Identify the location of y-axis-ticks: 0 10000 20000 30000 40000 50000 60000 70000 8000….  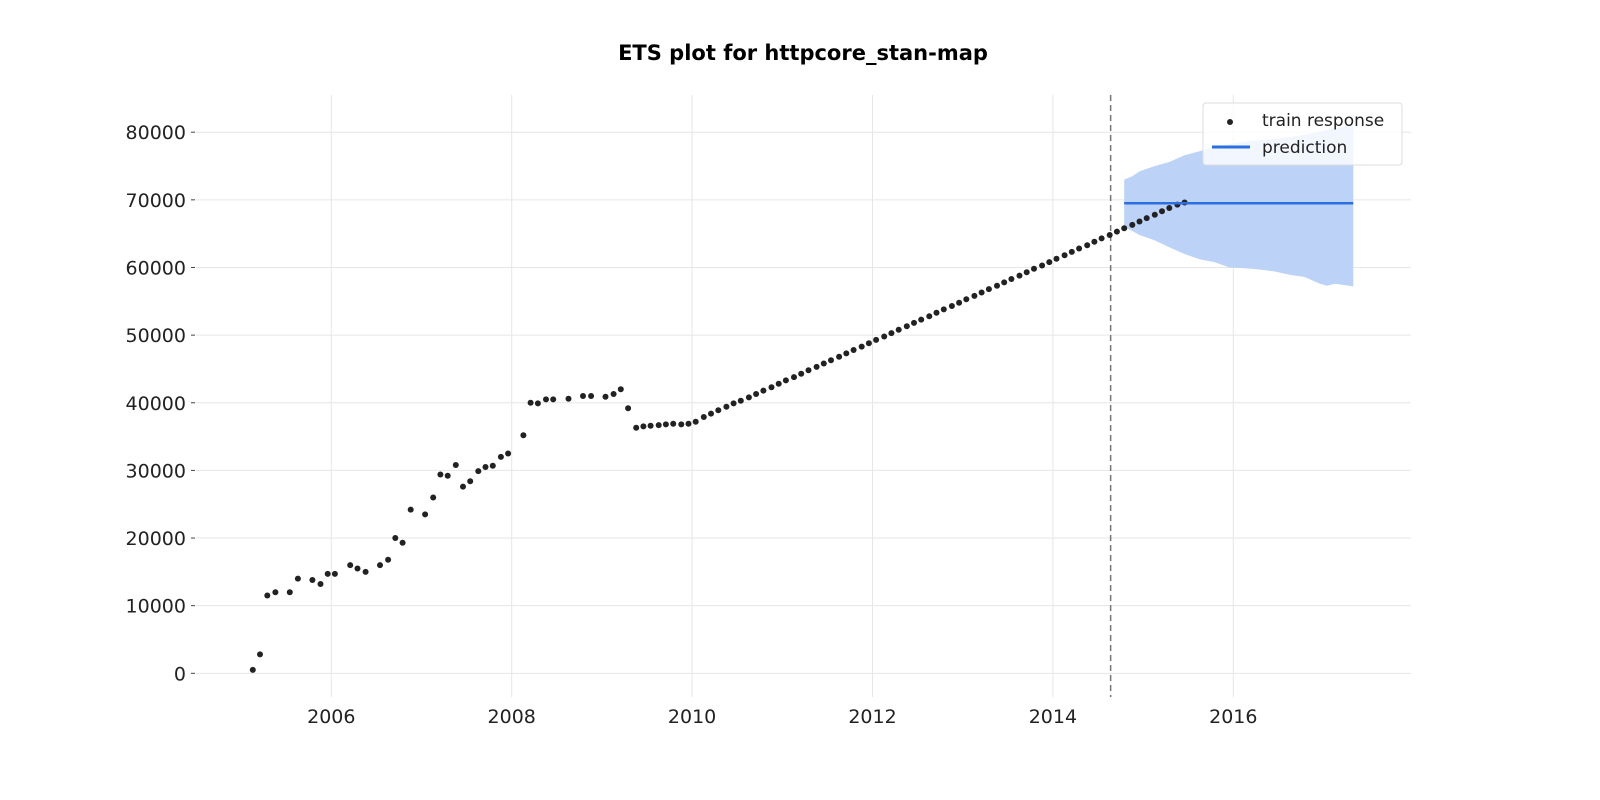
(160, 403).